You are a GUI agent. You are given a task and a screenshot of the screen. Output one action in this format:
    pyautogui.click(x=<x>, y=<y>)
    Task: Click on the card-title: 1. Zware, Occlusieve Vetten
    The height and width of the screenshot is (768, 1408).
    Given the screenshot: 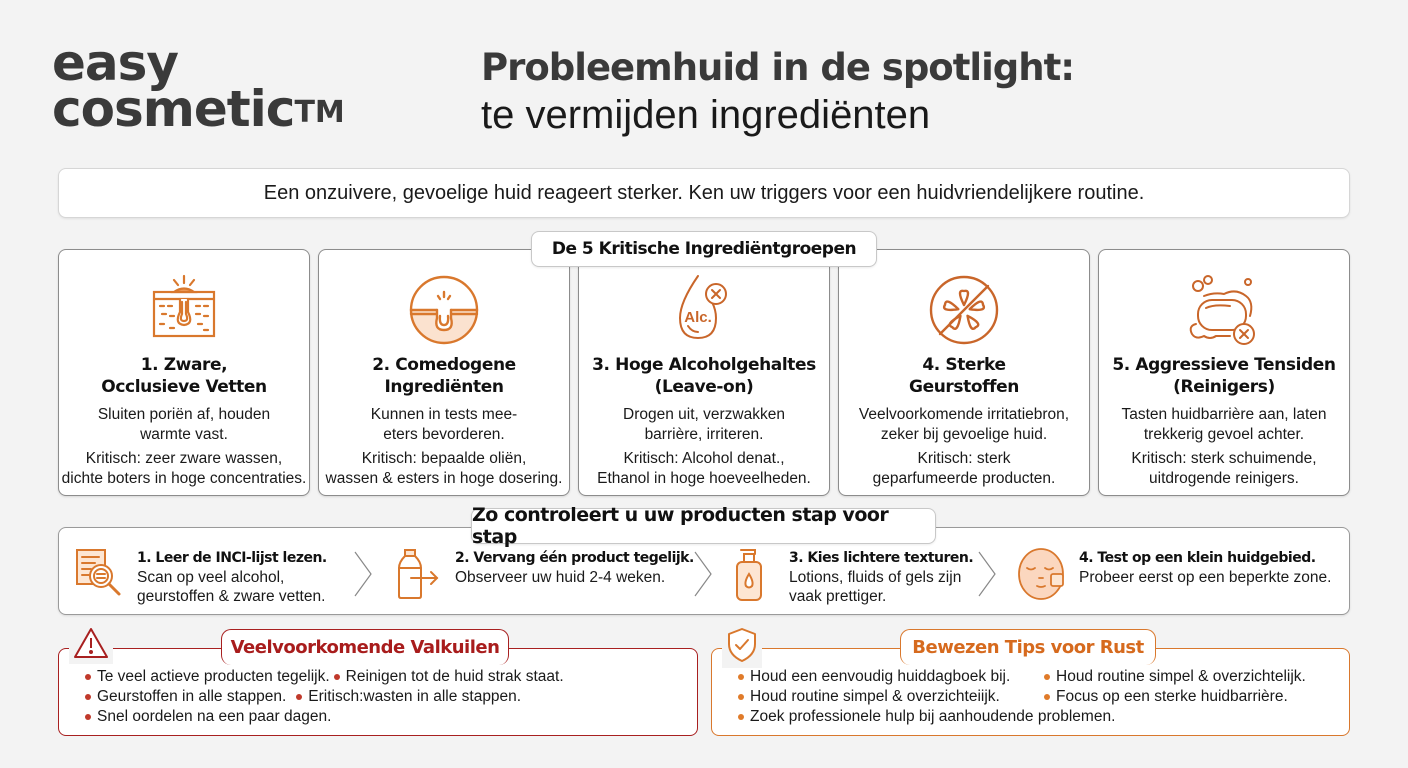 What is the action you would take?
    pyautogui.click(x=184, y=376)
    